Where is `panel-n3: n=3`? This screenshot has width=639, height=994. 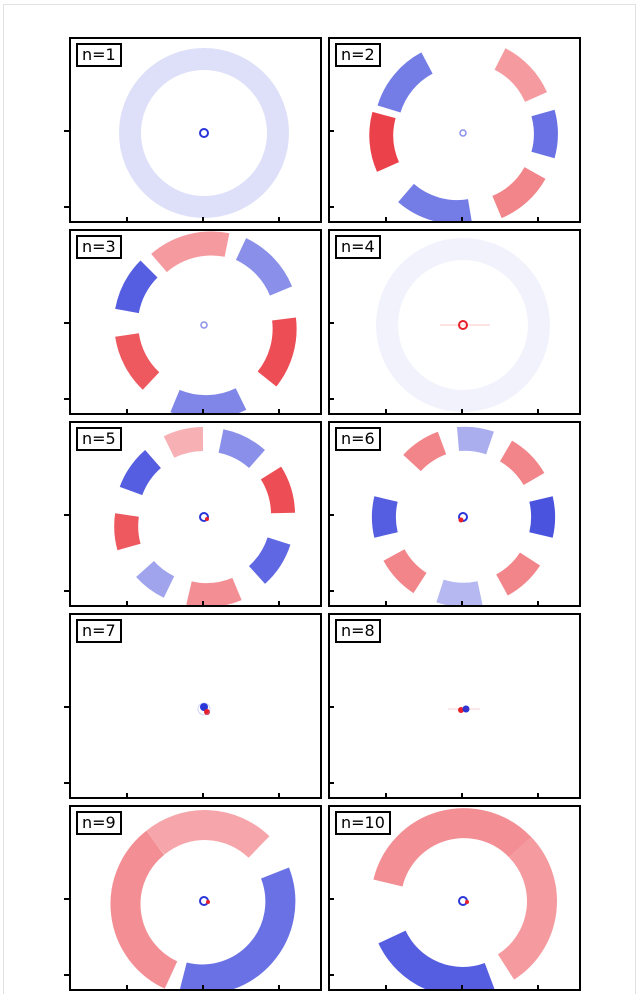
panel-n3: n=3 is located at coordinates (195, 322).